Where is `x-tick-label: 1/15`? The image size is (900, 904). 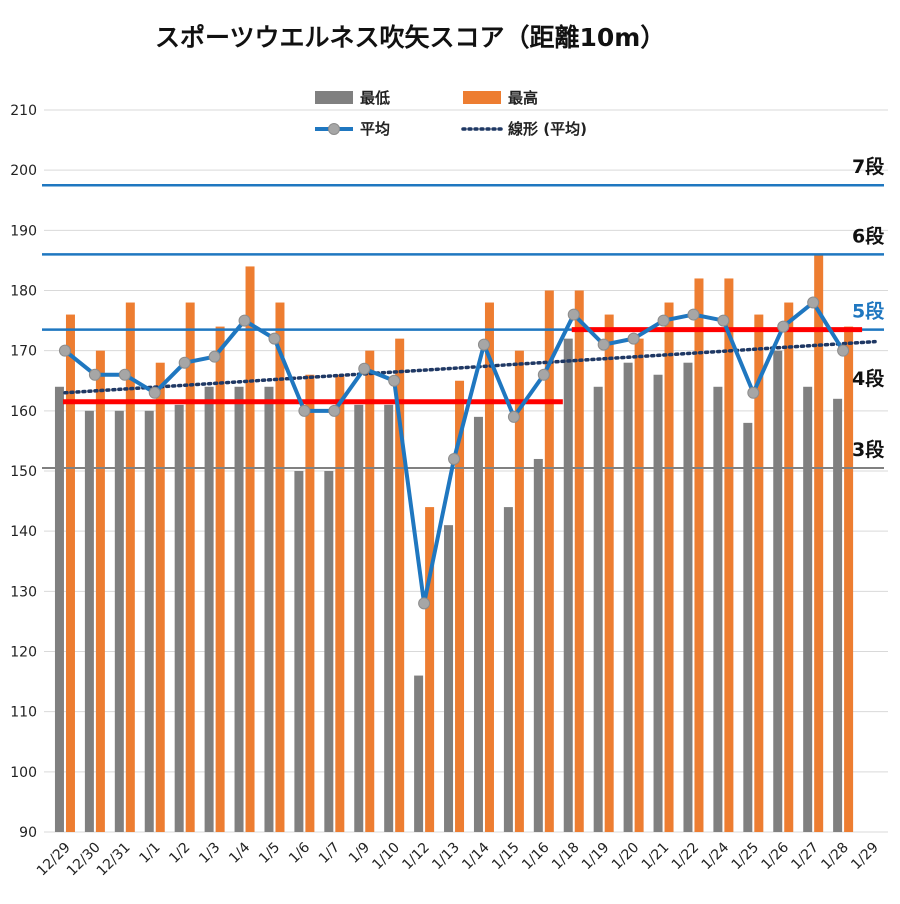 x-tick-label: 1/15 is located at coordinates (506, 857).